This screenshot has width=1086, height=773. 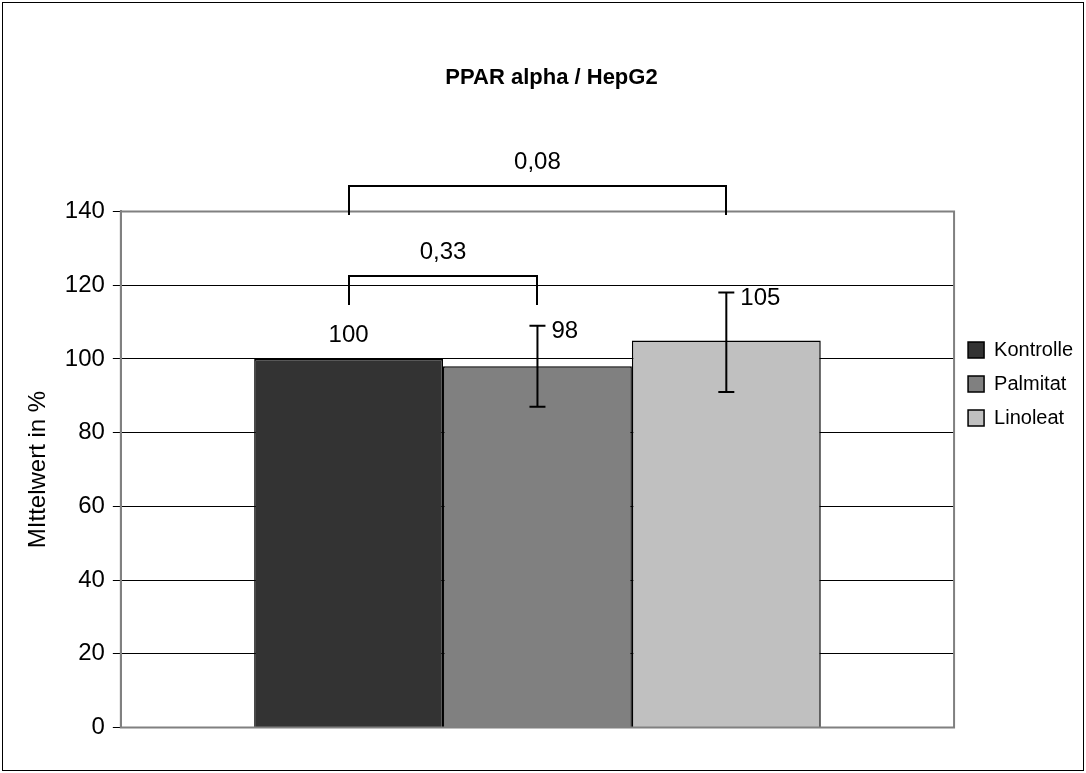 What do you see at coordinates (760, 297) in the screenshot?
I see `data-label: 105` at bounding box center [760, 297].